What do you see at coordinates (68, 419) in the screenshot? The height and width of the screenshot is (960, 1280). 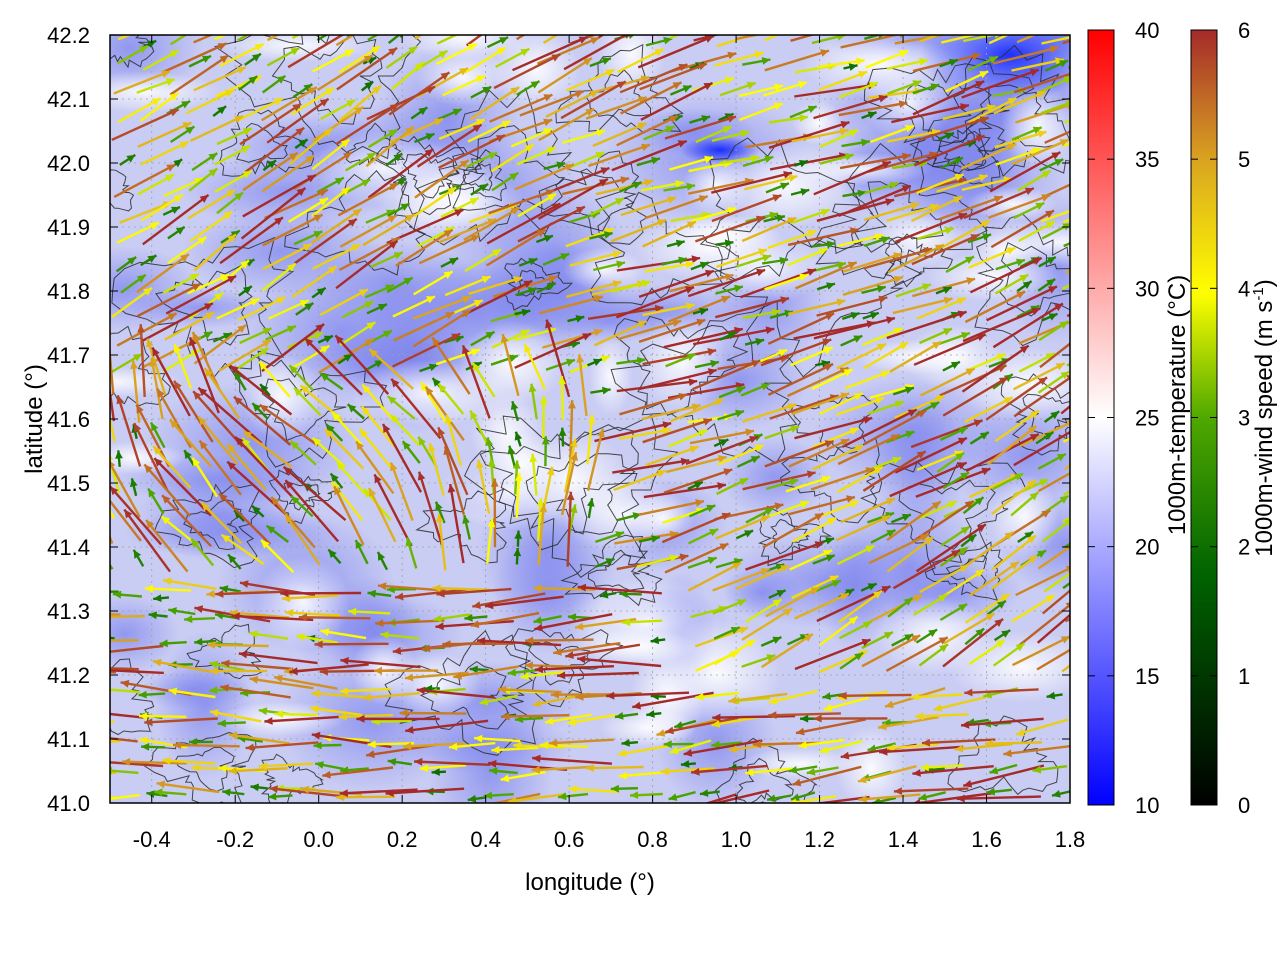 I see `y-tick-label: 41.6` at bounding box center [68, 419].